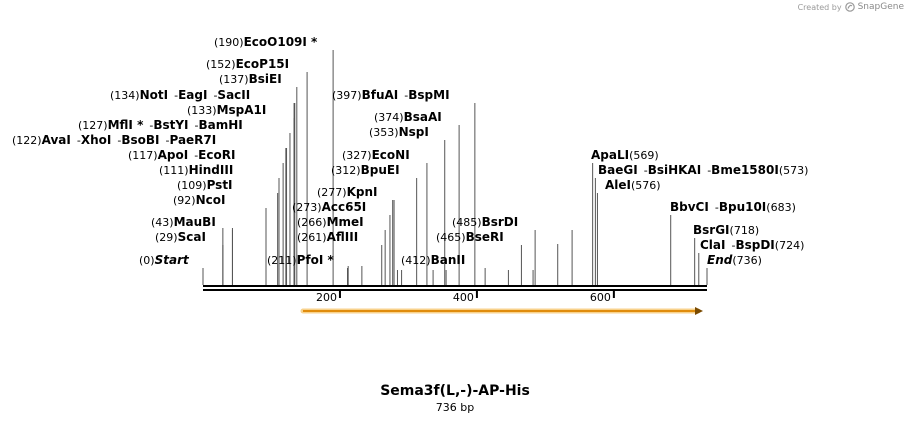  I want to click on enzyme-label-text-ecop15i: (152)EcoP15I, so click(247, 64).